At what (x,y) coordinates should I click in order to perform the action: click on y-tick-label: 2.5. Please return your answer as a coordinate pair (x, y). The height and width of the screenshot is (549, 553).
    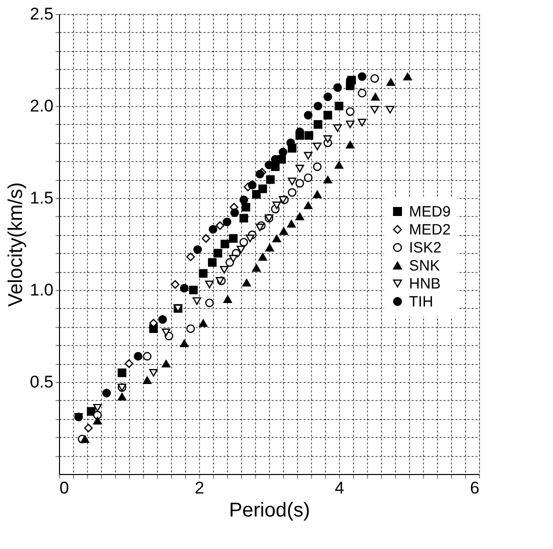
    Looking at the image, I should click on (42, 14).